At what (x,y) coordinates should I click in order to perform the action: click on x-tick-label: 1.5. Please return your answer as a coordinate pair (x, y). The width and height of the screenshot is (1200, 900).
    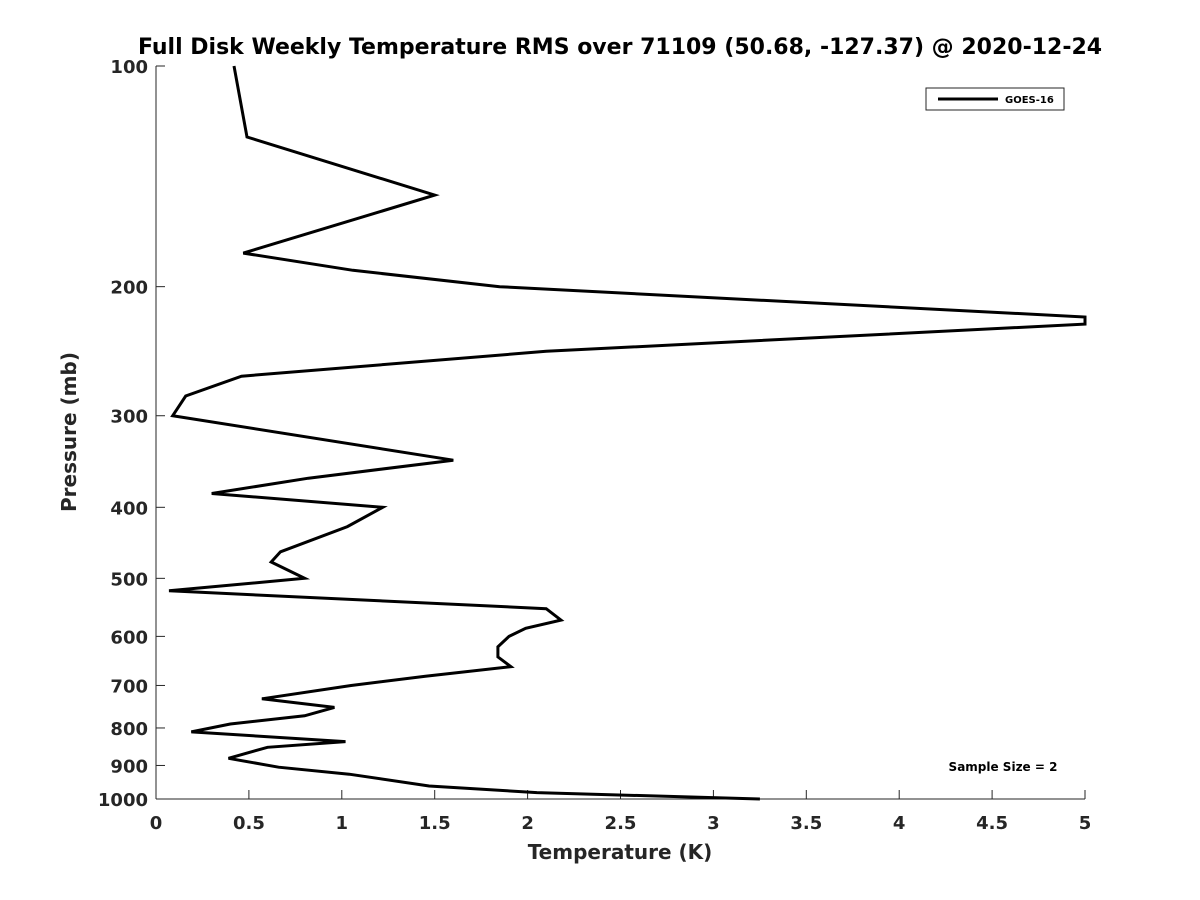
    Looking at the image, I should click on (435, 823).